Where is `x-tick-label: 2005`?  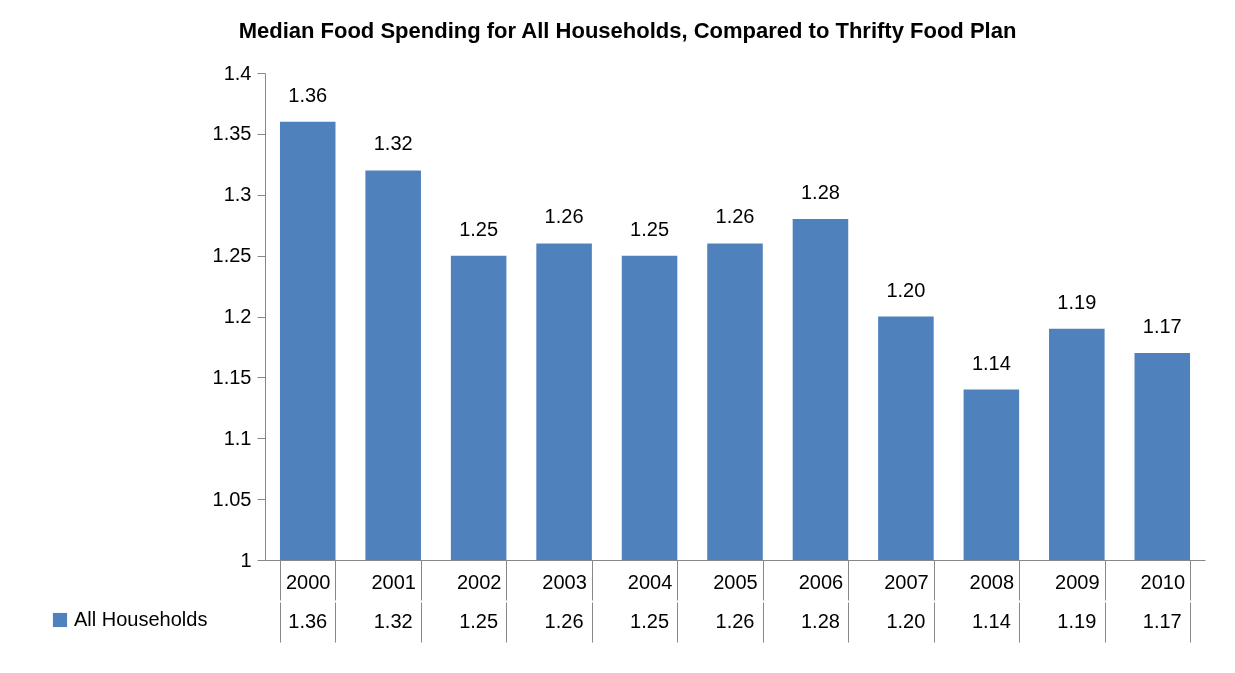
x-tick-label: 2005 is located at coordinates (735, 581).